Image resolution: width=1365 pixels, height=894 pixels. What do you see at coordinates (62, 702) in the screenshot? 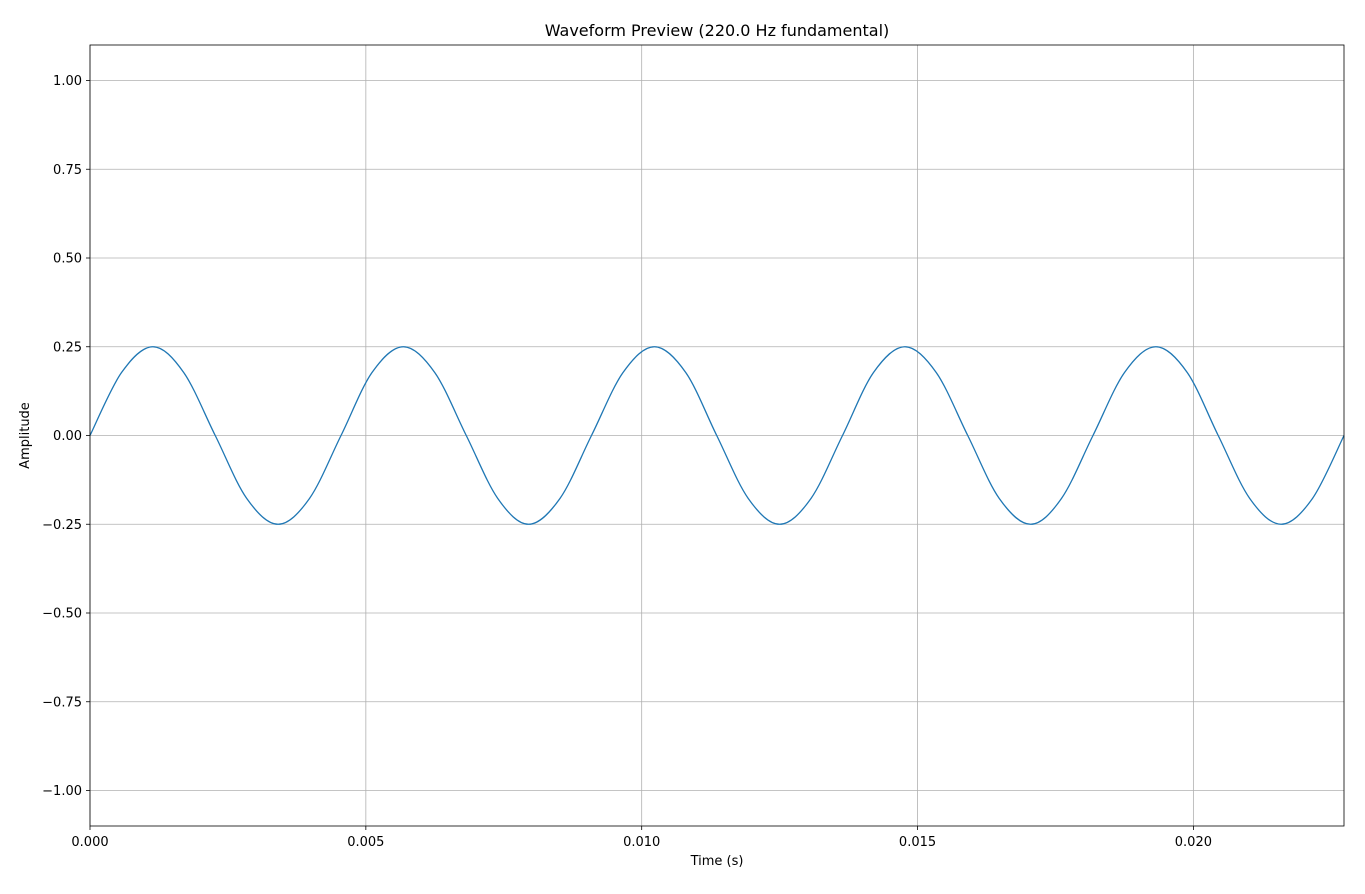
I see `y-tick-label: −0.75` at bounding box center [62, 702].